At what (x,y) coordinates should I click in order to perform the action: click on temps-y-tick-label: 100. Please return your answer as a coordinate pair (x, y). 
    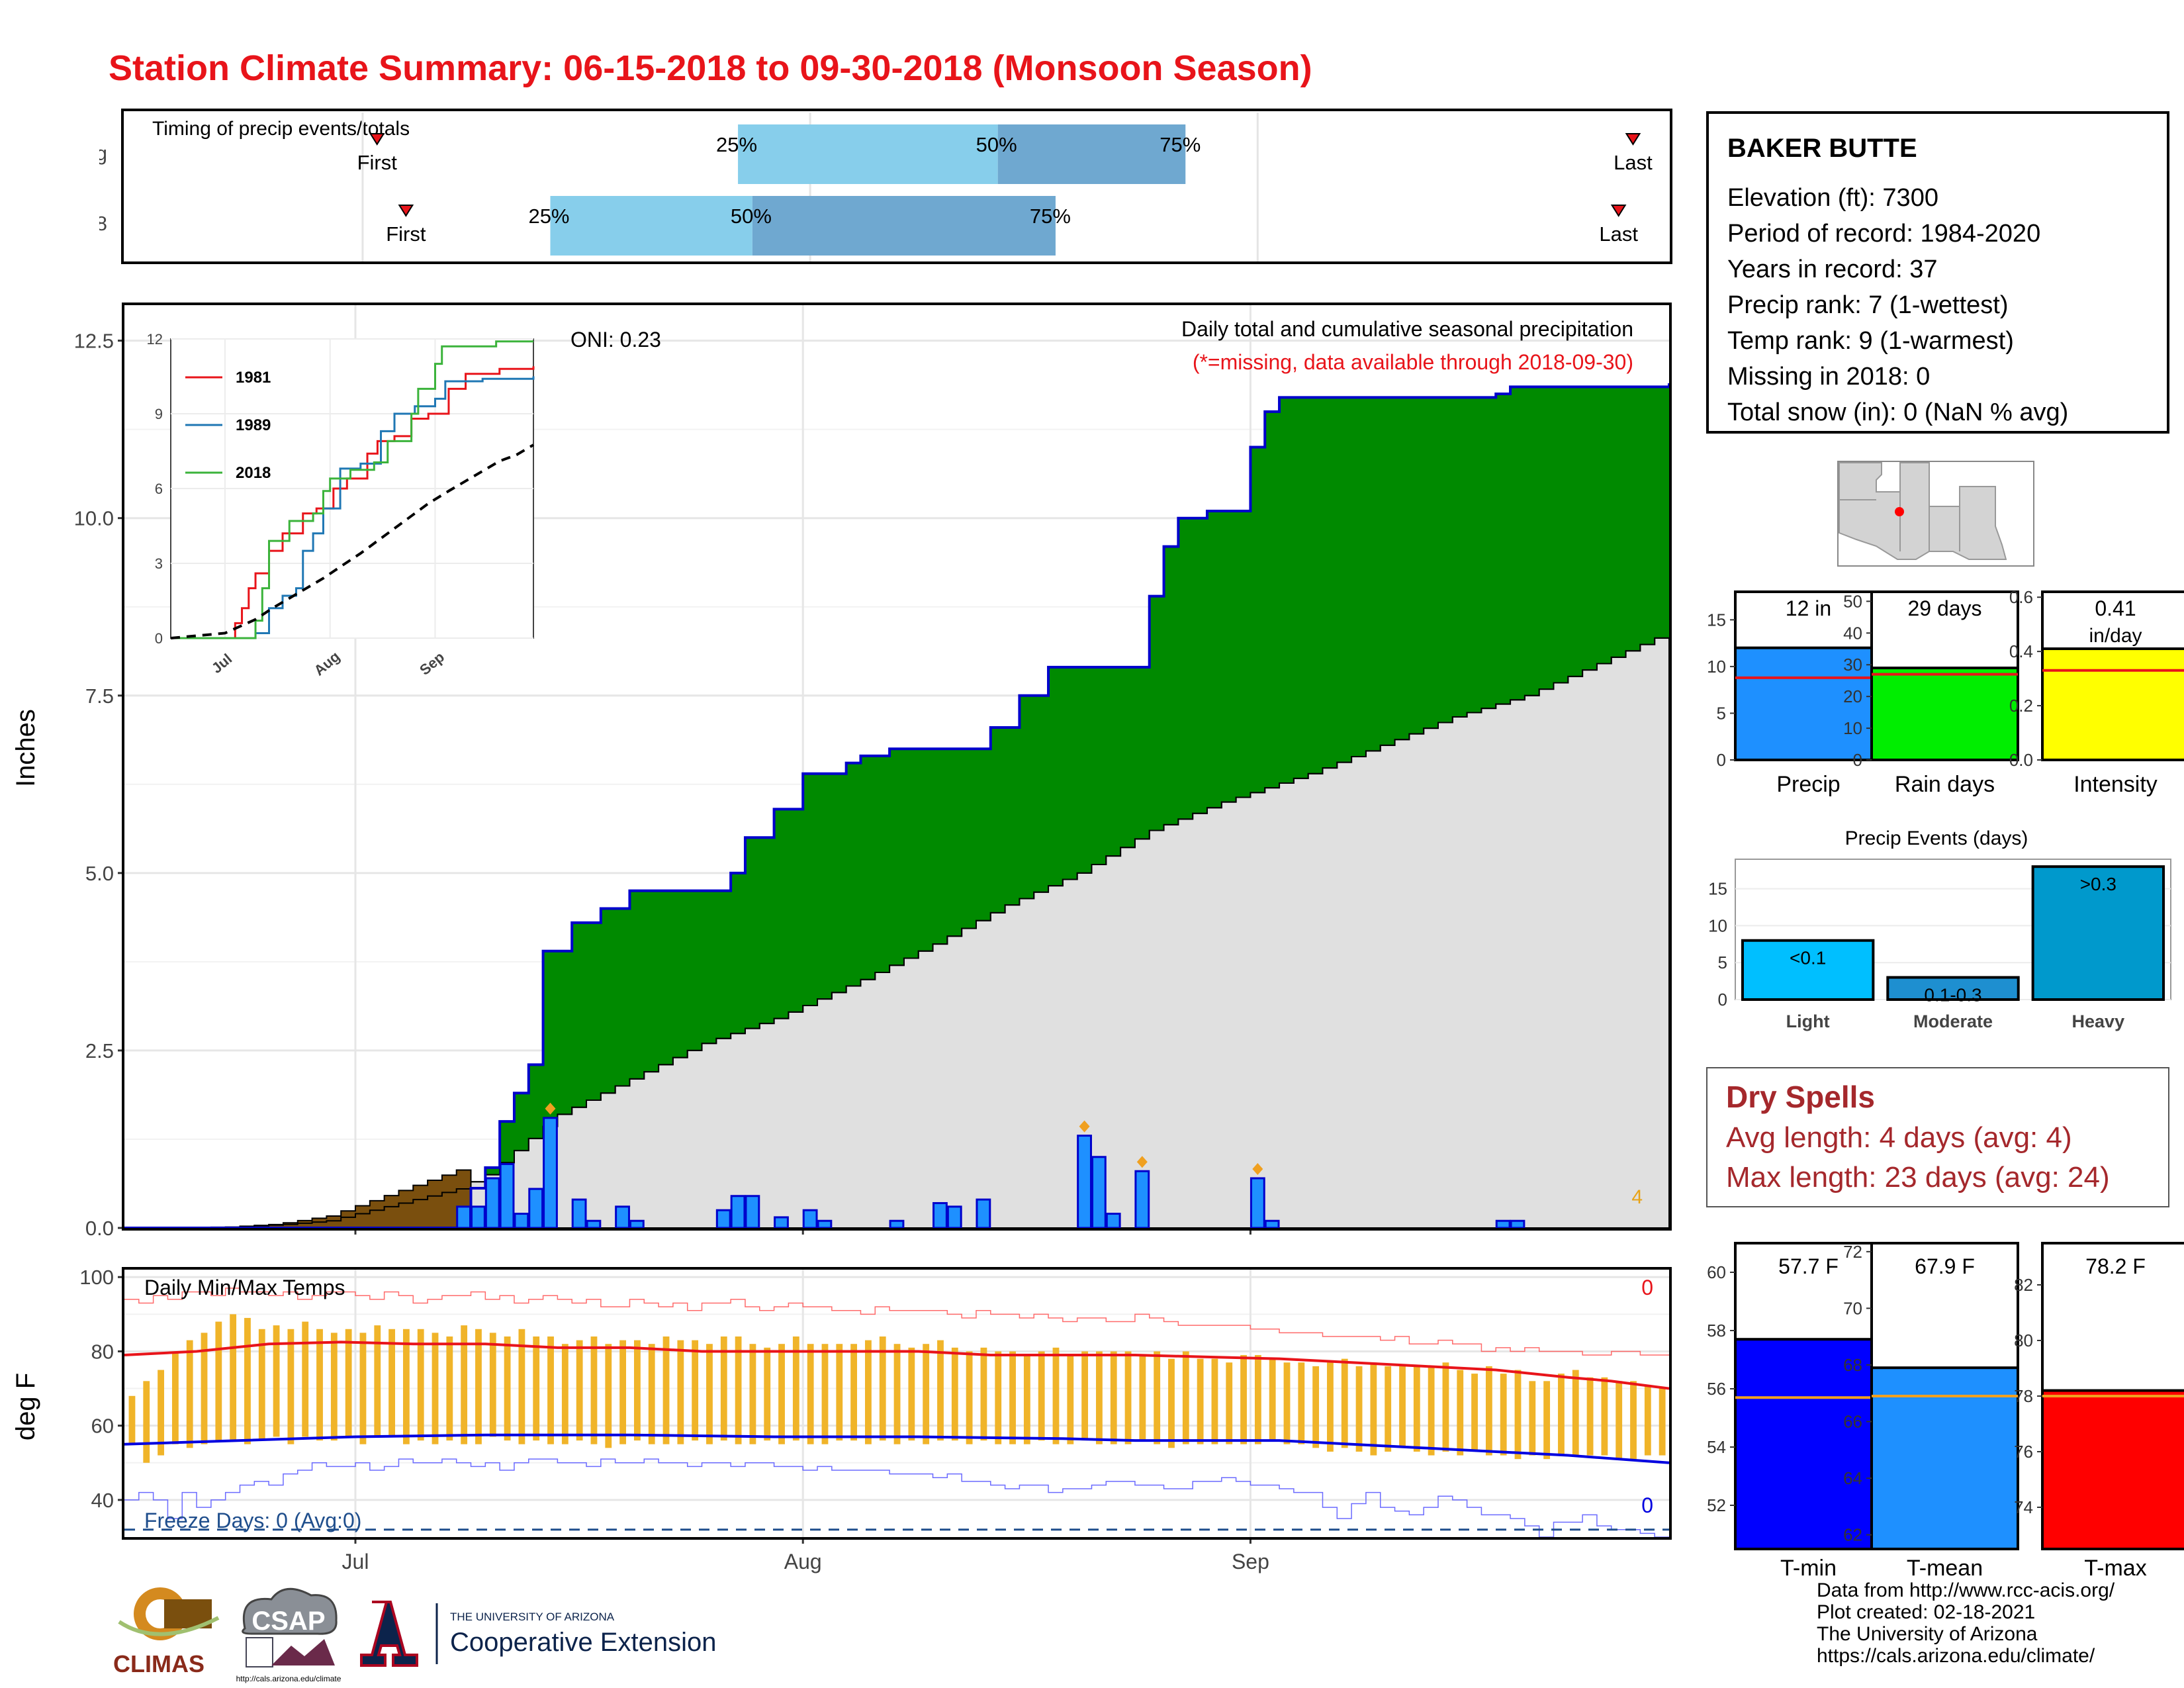
    Looking at the image, I should click on (97, 1277).